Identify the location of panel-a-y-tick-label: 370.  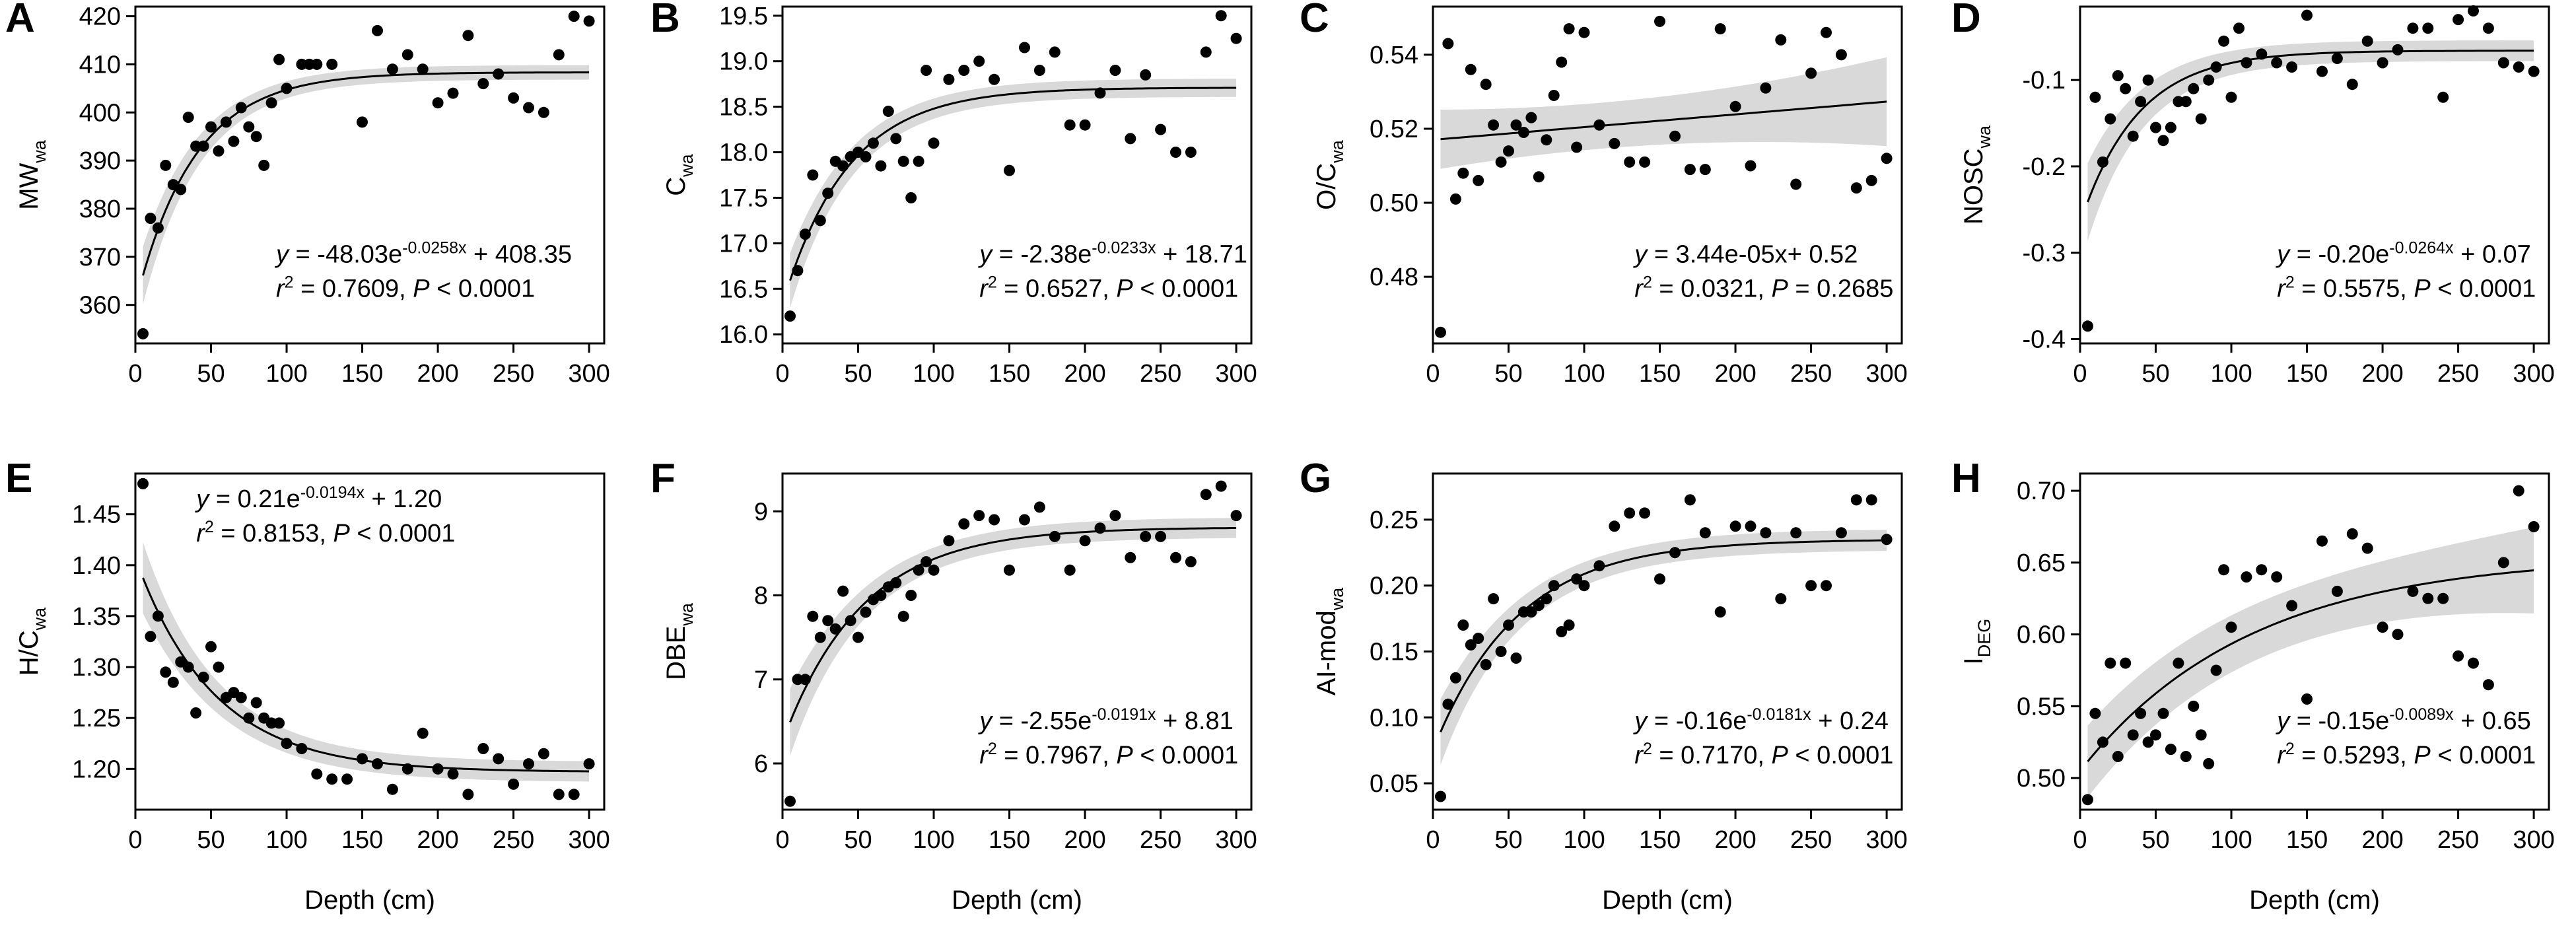
(100, 257).